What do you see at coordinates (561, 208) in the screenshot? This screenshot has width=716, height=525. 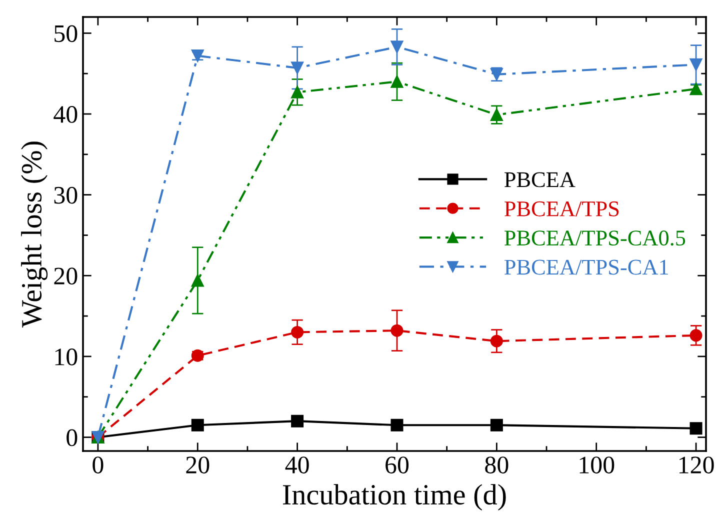 I see `legend-label: PBCEA/TPS` at bounding box center [561, 208].